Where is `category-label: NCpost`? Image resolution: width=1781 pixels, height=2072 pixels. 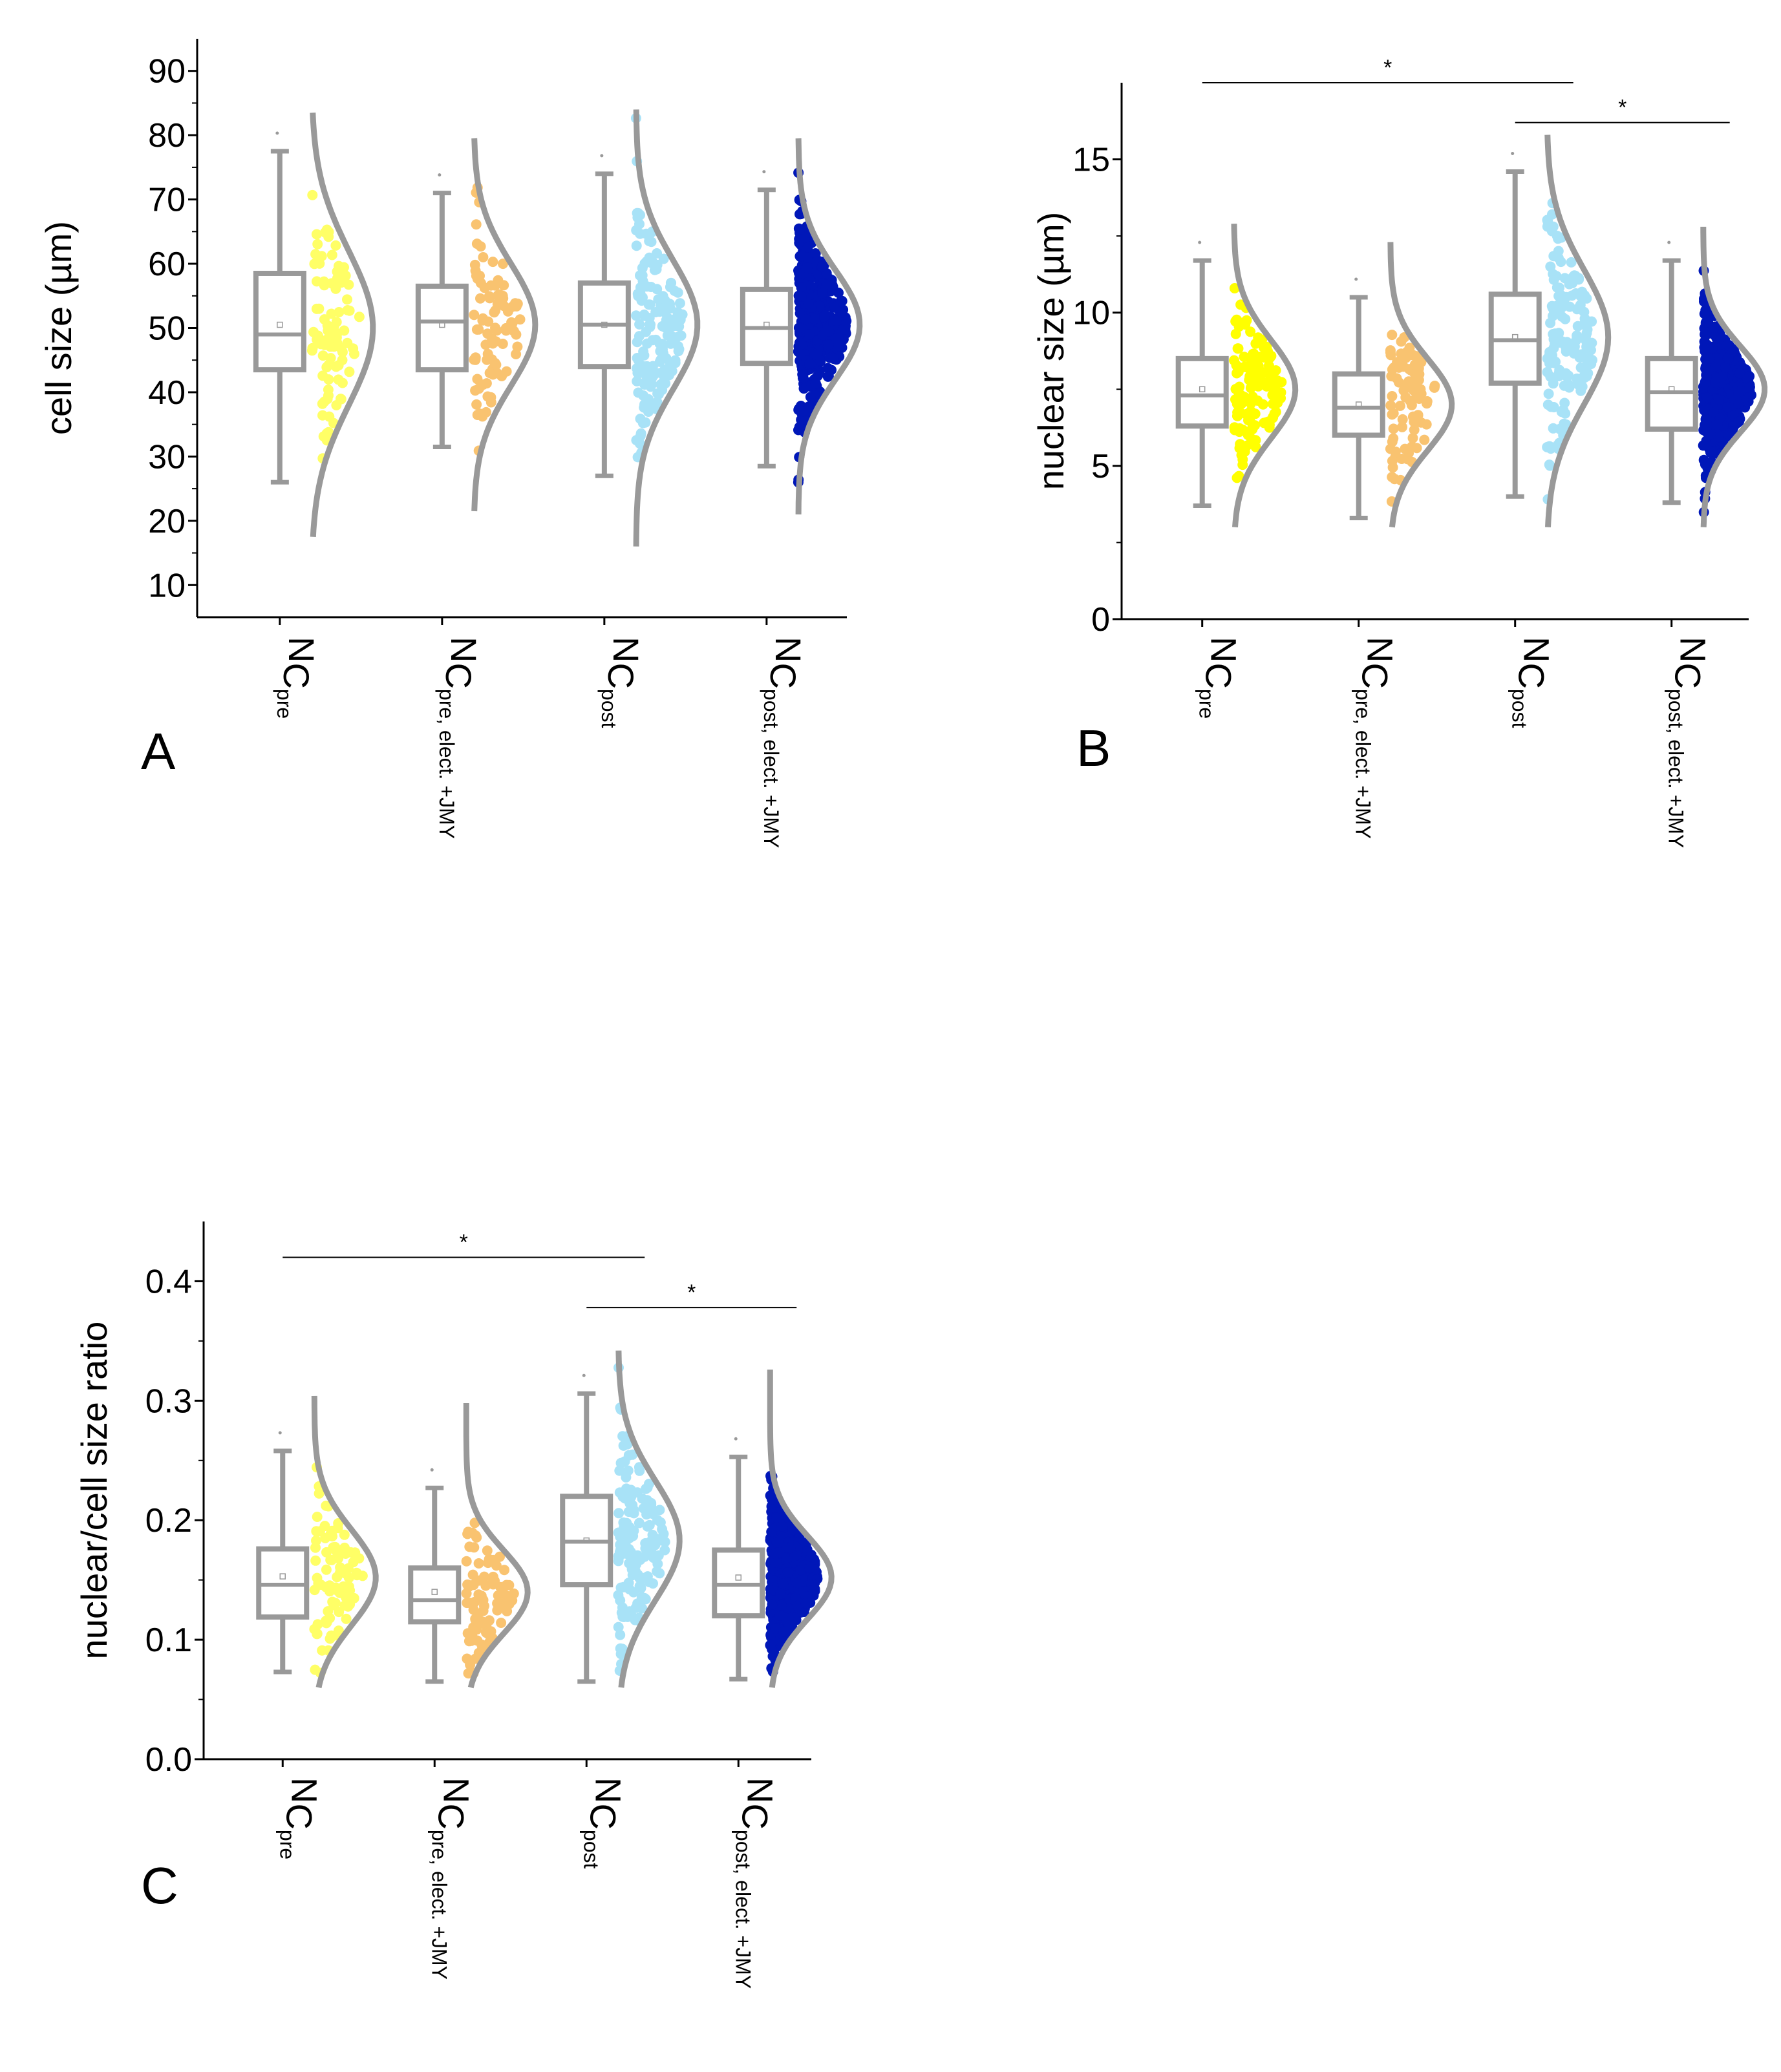 category-label: NCpost is located at coordinates (603, 1823).